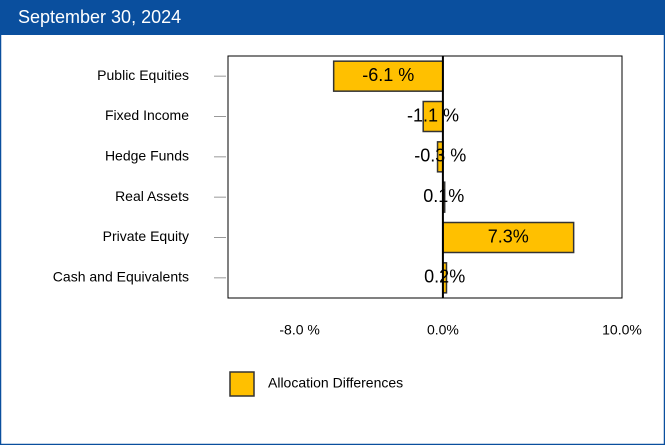 The width and height of the screenshot is (665, 445). What do you see at coordinates (99, 17) in the screenshot?
I see `header-title: September 30, 2024` at bounding box center [99, 17].